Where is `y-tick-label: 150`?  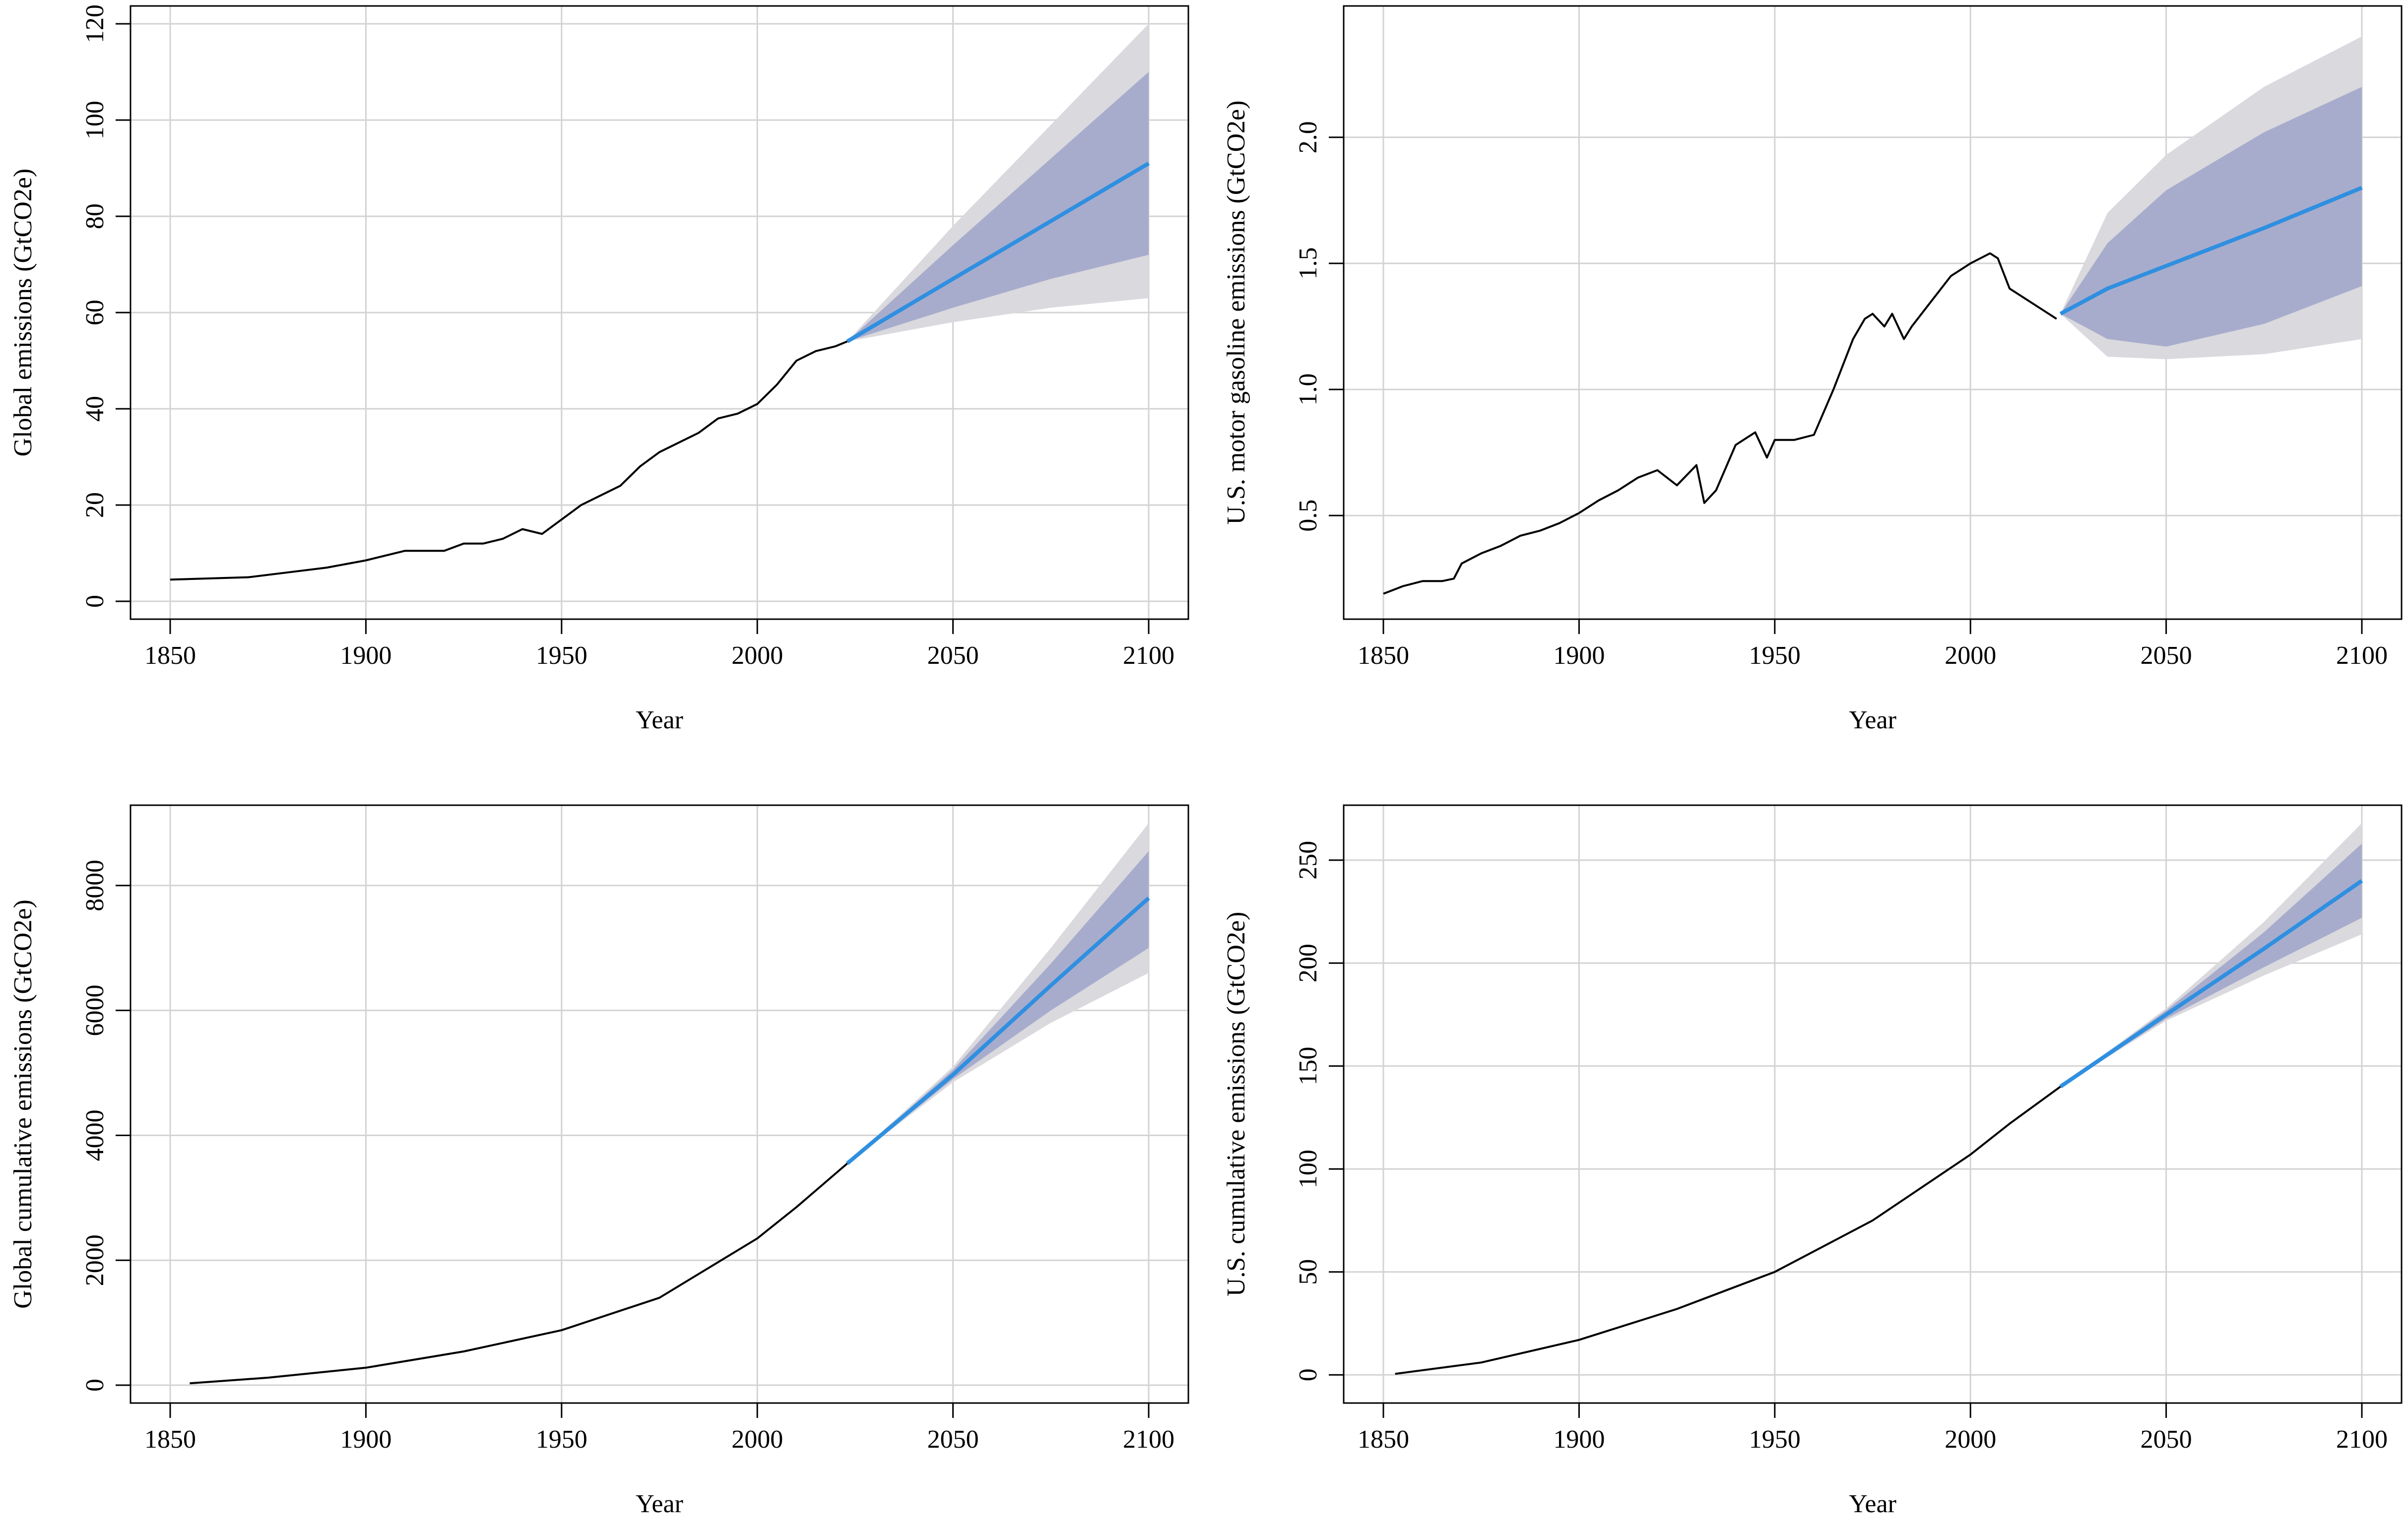
y-tick-label: 150 is located at coordinates (1308, 1067).